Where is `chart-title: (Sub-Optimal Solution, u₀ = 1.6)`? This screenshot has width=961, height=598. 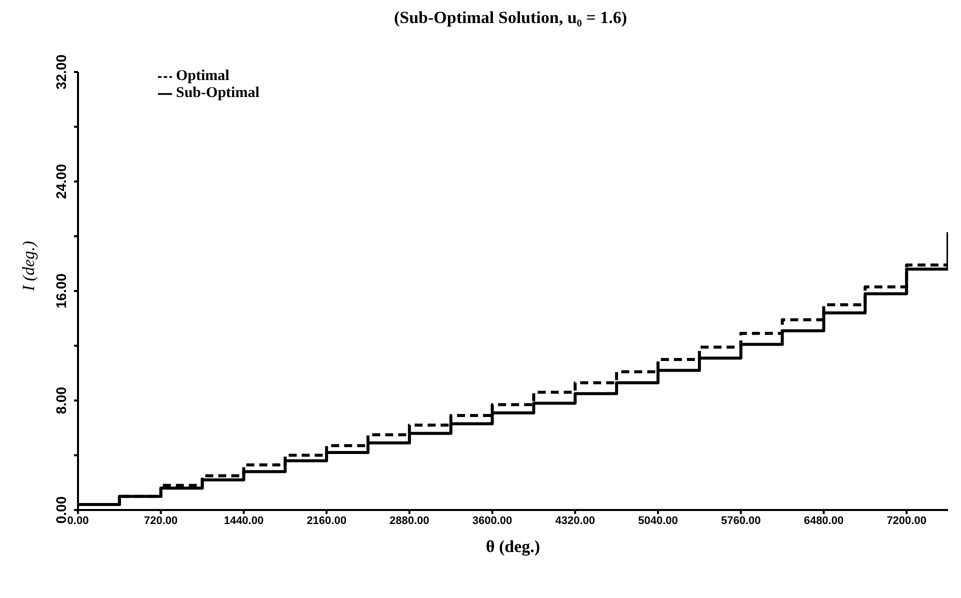
chart-title: (Sub-Optimal Solution, u₀ = 1.6) is located at coordinates (510, 18).